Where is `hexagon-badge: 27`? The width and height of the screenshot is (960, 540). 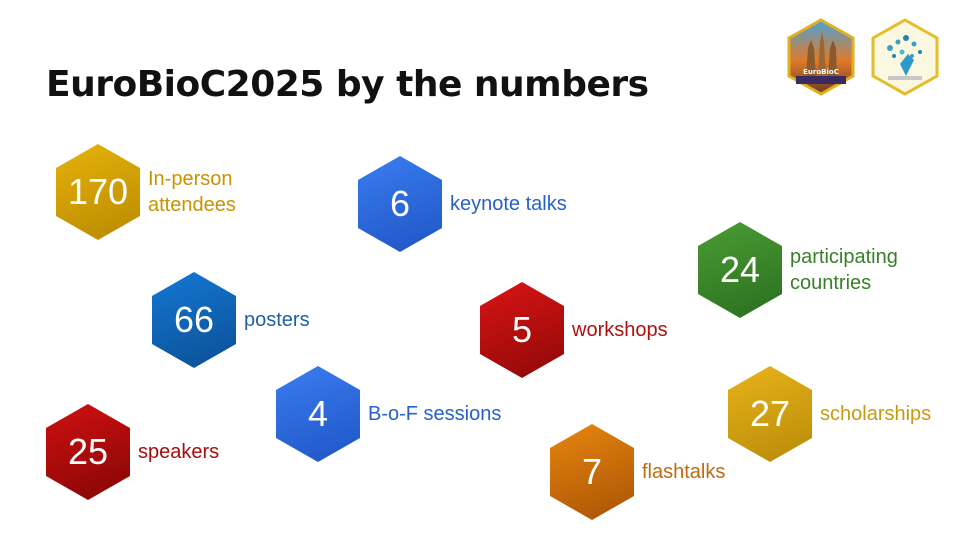
hexagon-badge: 27 is located at coordinates (770, 414).